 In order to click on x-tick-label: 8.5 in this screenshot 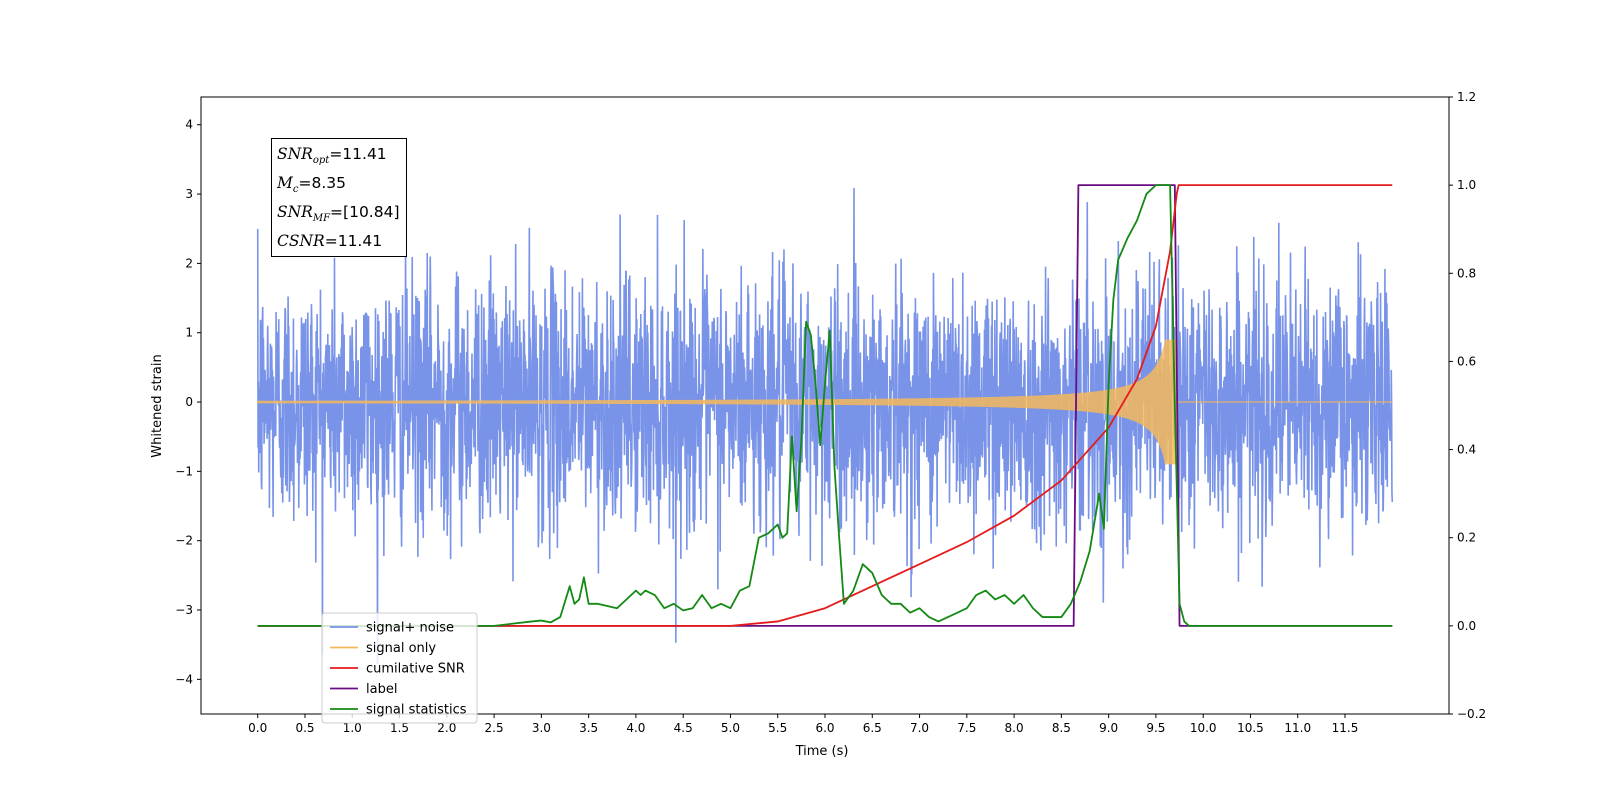, I will do `click(1061, 728)`.